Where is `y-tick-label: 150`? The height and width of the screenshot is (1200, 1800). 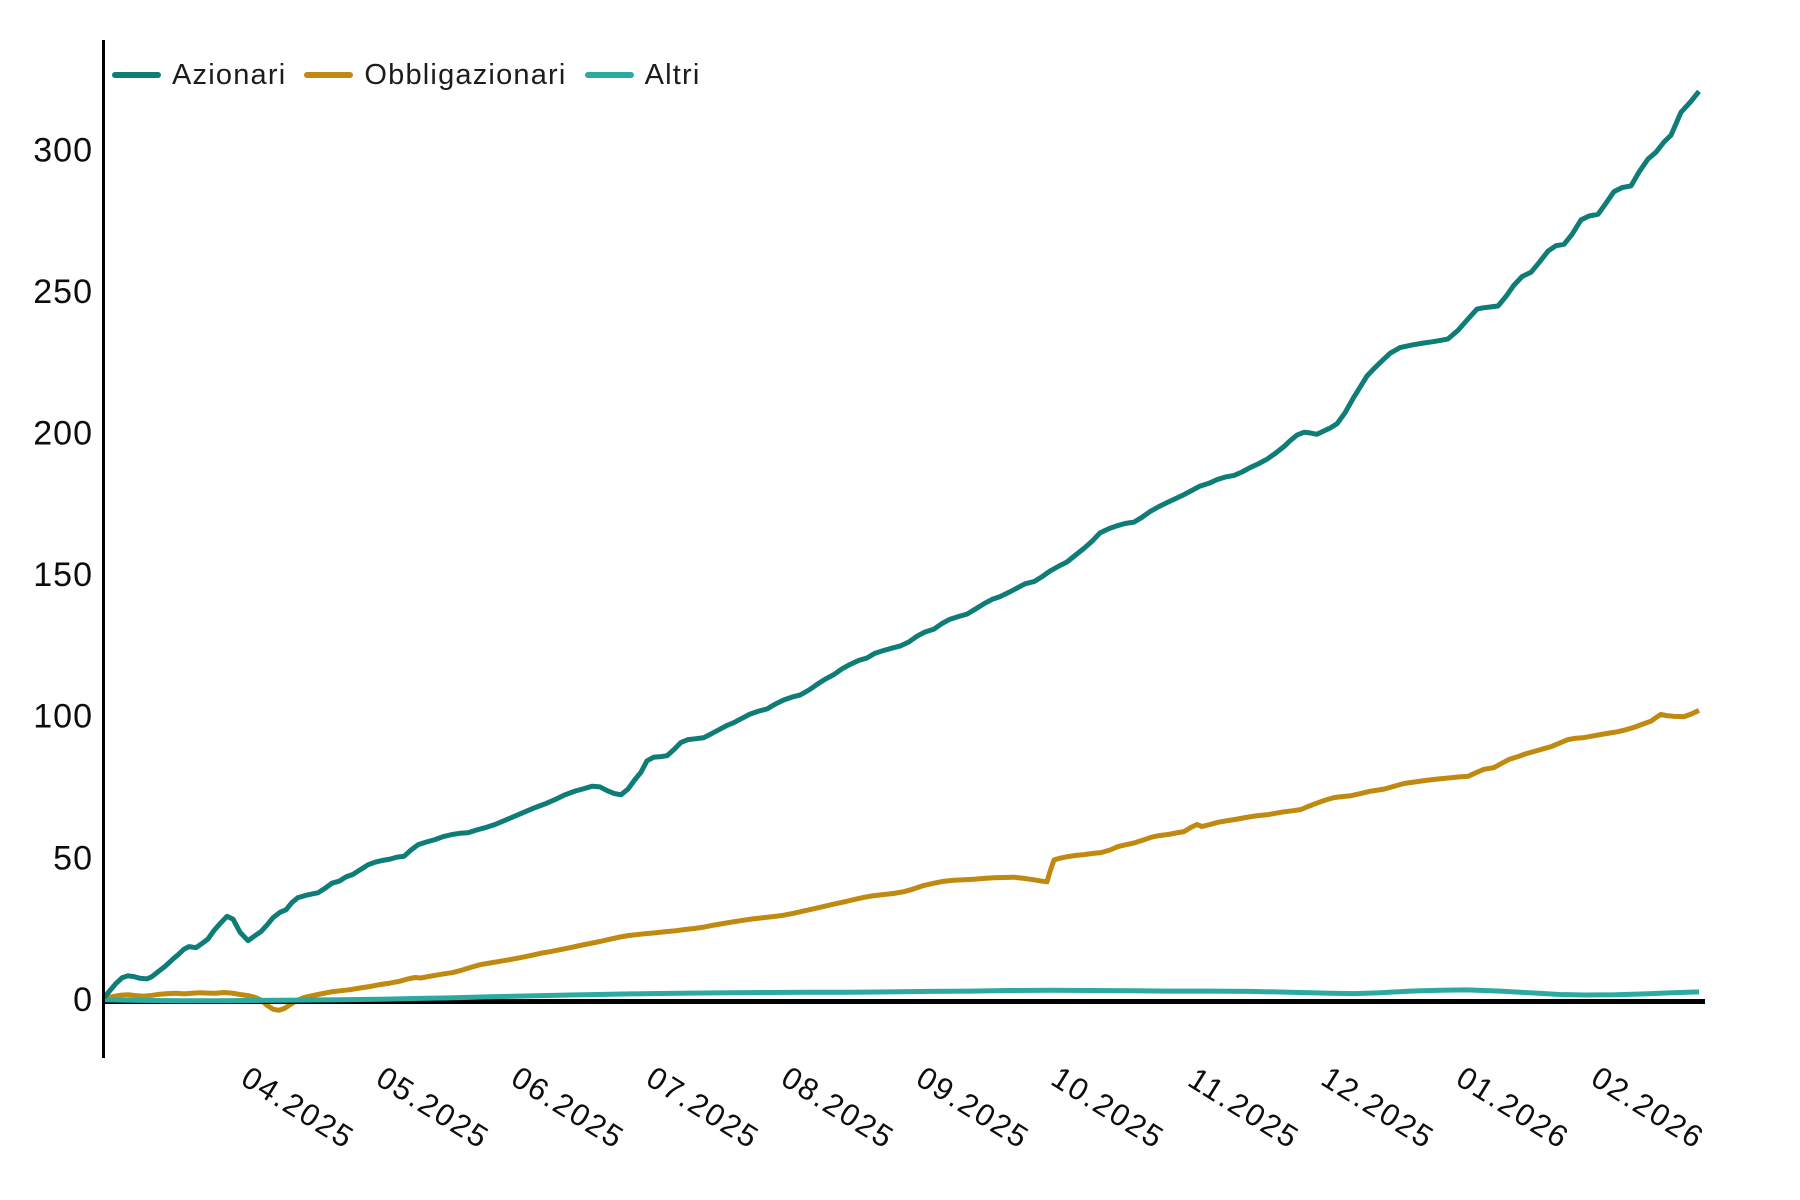
y-tick-label: 150 is located at coordinates (63, 575).